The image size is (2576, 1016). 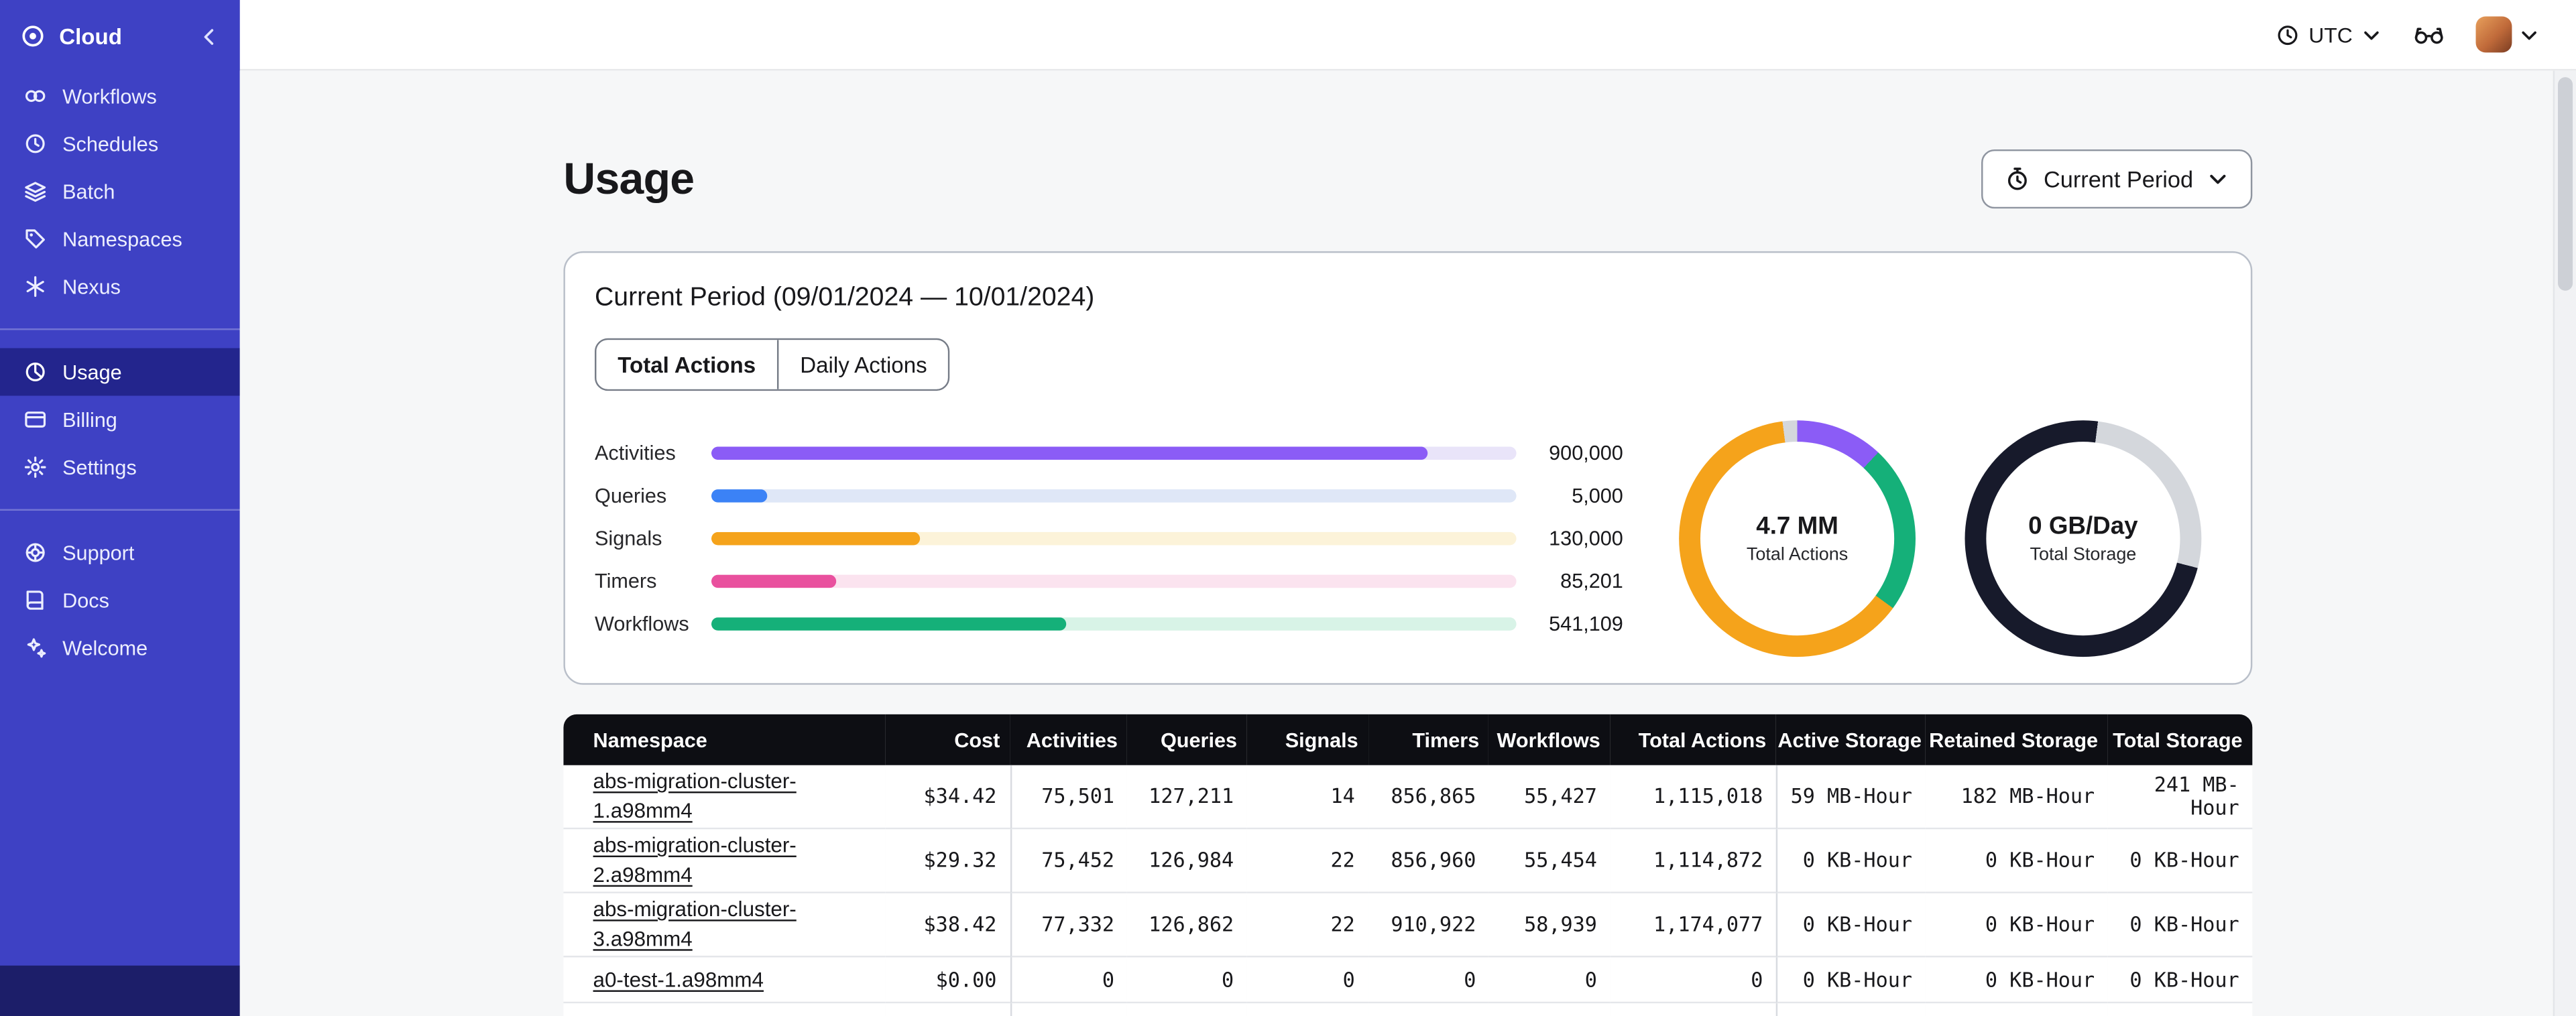 What do you see at coordinates (1591, 581) in the screenshot?
I see `bar-value: 85,201` at bounding box center [1591, 581].